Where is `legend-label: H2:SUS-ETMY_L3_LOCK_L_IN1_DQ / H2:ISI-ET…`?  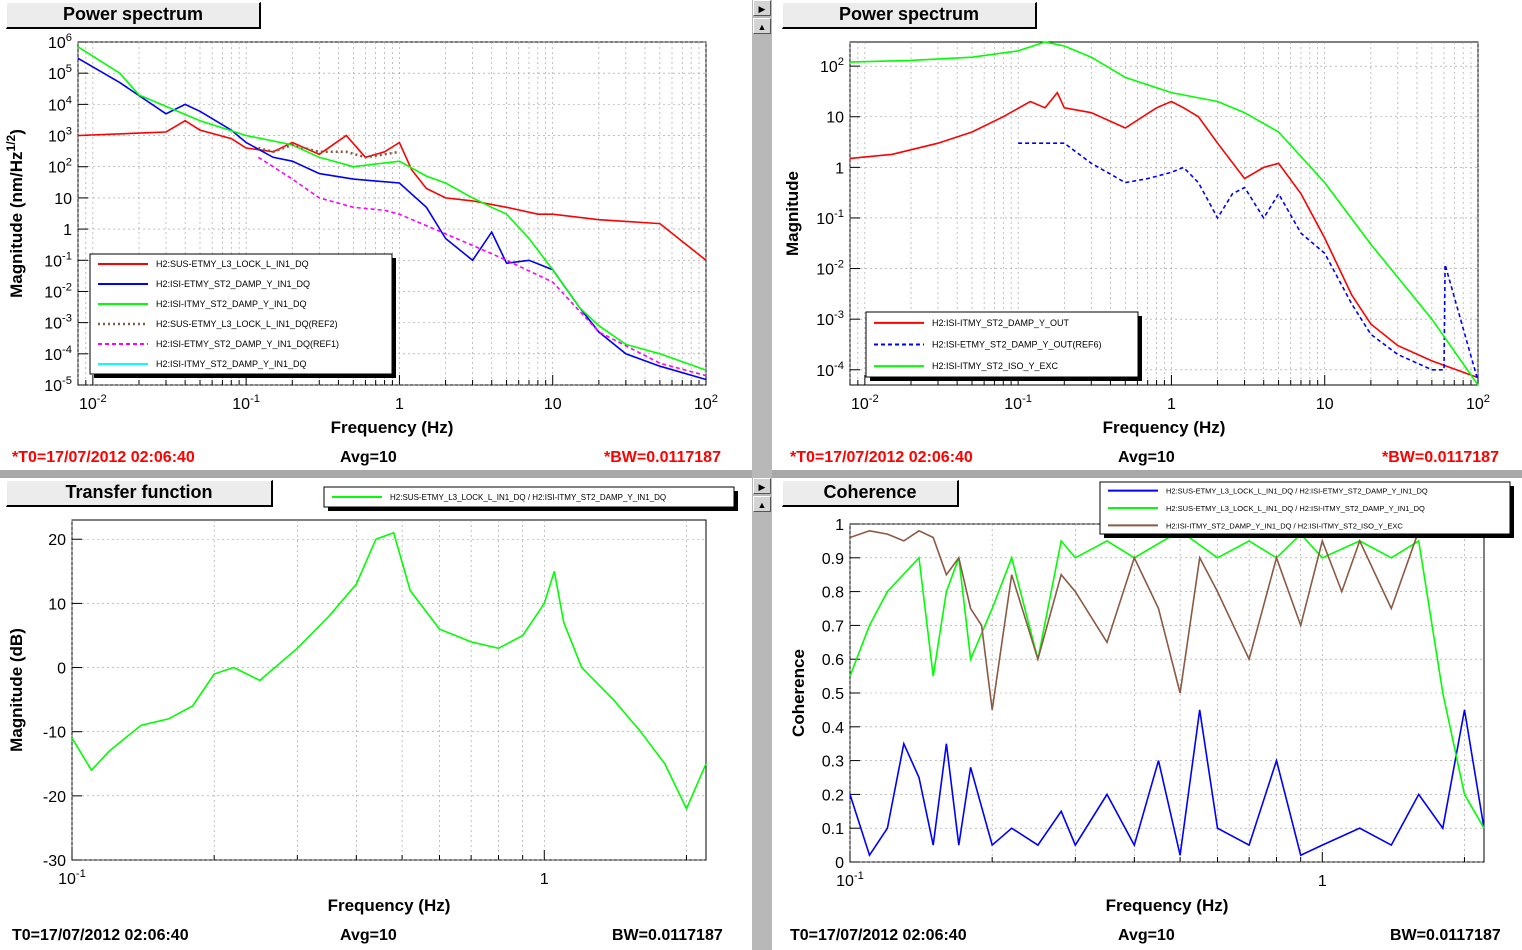 legend-label: H2:SUS-ETMY_L3_LOCK_L_IN1_DQ / H2:ISI-ET… is located at coordinates (1297, 491).